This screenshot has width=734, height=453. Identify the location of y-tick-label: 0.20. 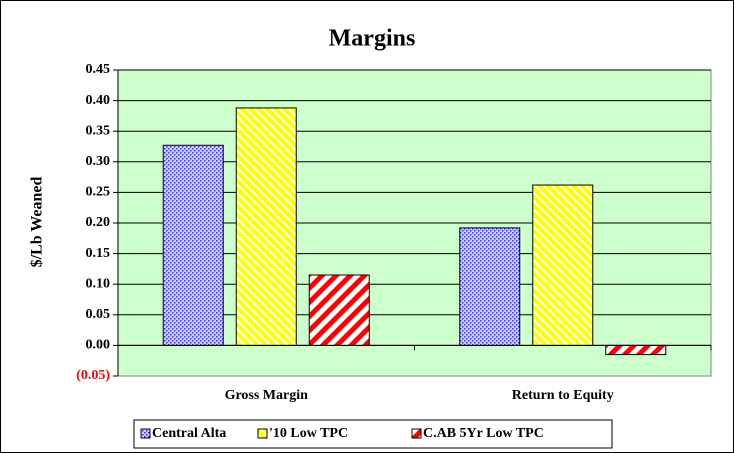
(98, 222).